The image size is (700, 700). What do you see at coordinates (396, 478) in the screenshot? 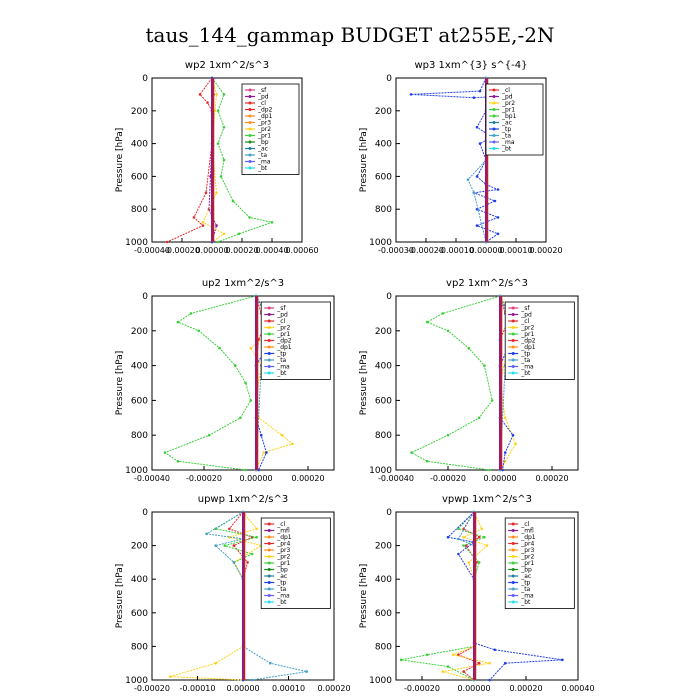
I see `x-tick-label: -0.00040` at bounding box center [396, 478].